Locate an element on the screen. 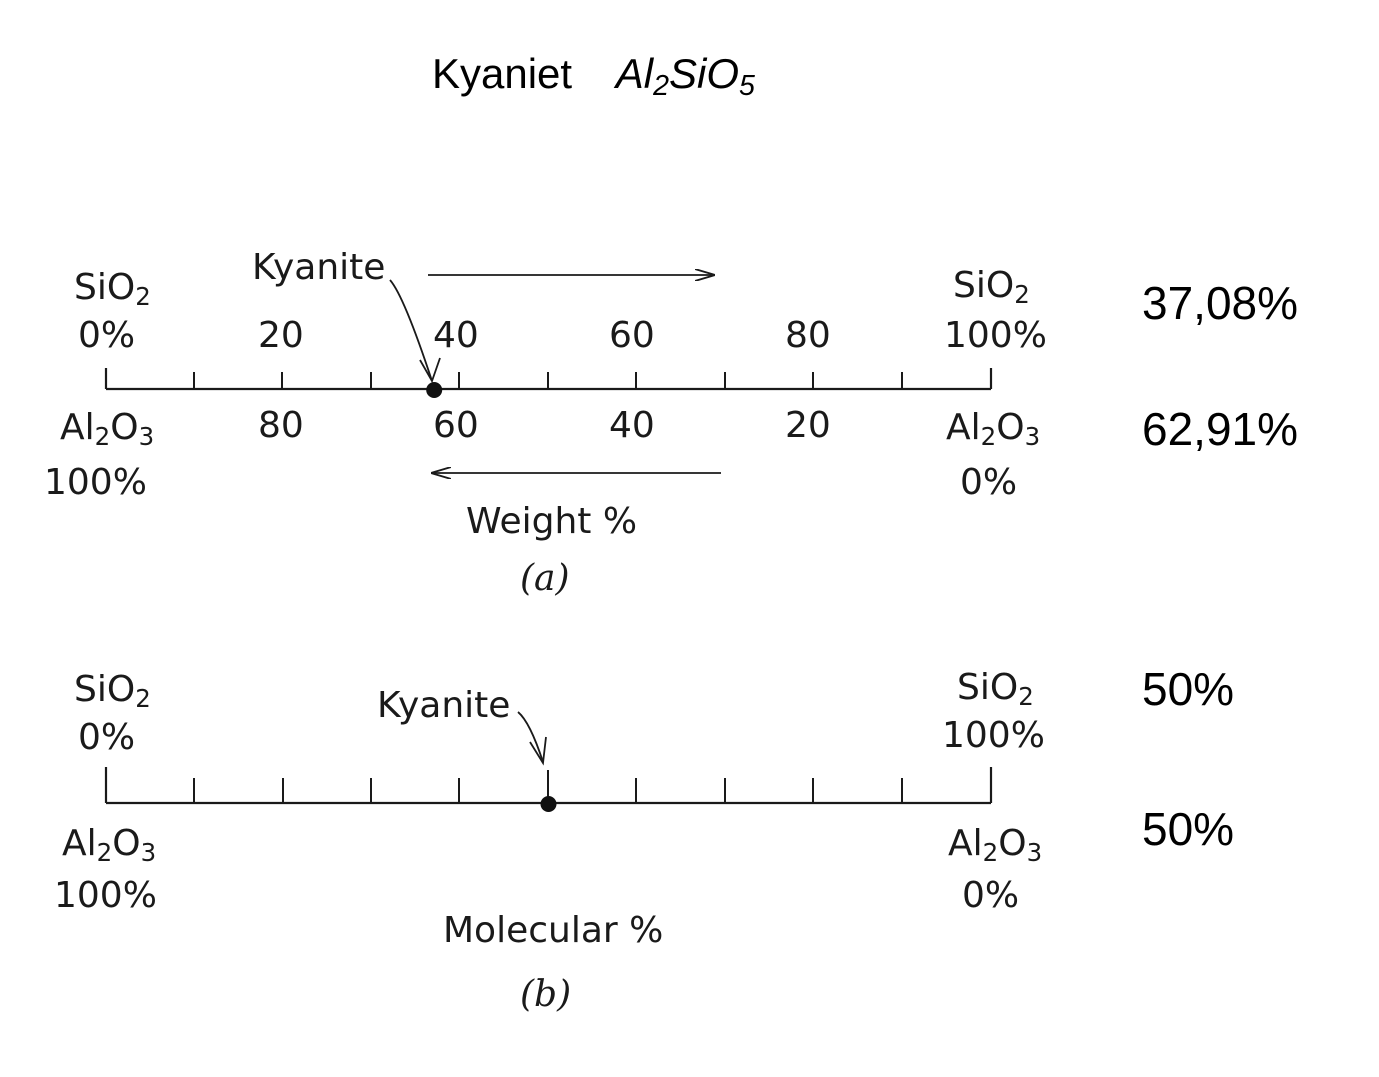  a-top-tick-label: 40 is located at coordinates (456, 335).